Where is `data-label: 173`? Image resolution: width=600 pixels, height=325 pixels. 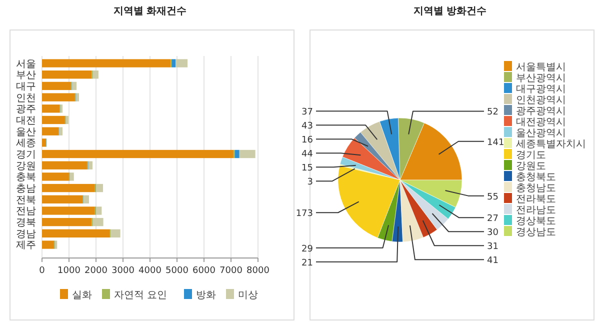
data-label: 173 is located at coordinates (304, 214).